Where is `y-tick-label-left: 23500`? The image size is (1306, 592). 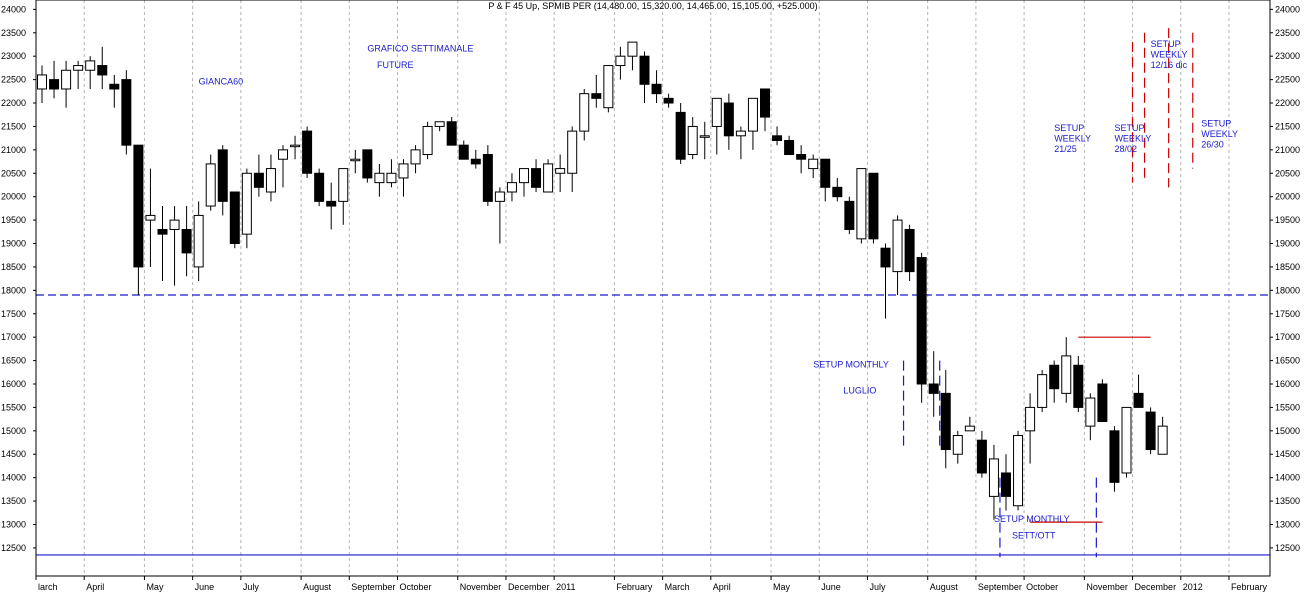
y-tick-label-left: 23500 is located at coordinates (13, 33).